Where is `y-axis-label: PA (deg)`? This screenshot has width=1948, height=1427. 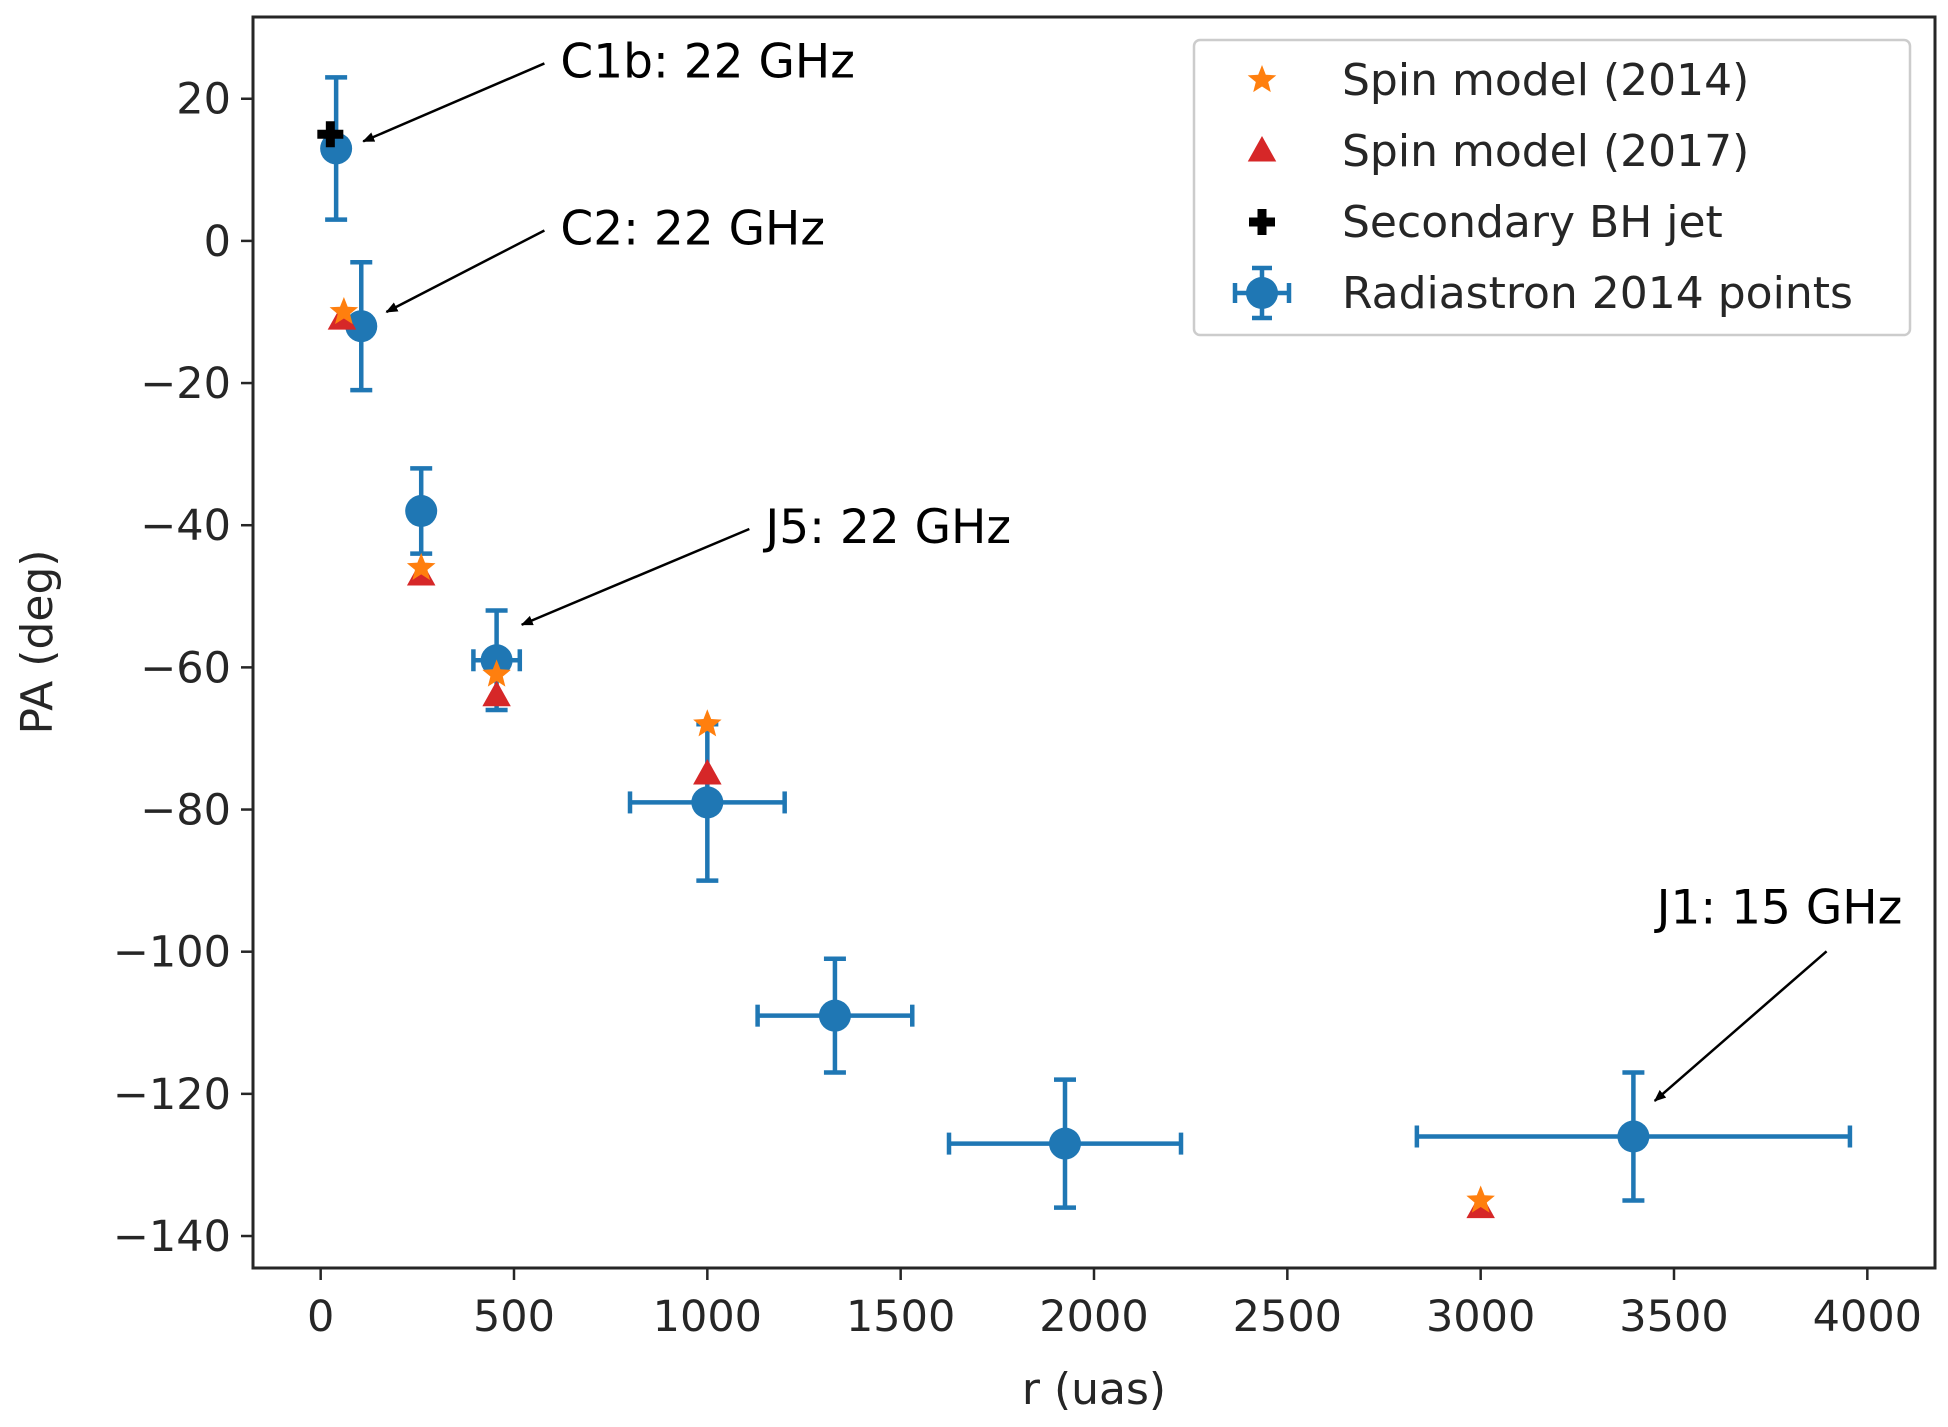
y-axis-label: PA (deg) is located at coordinates (37, 641).